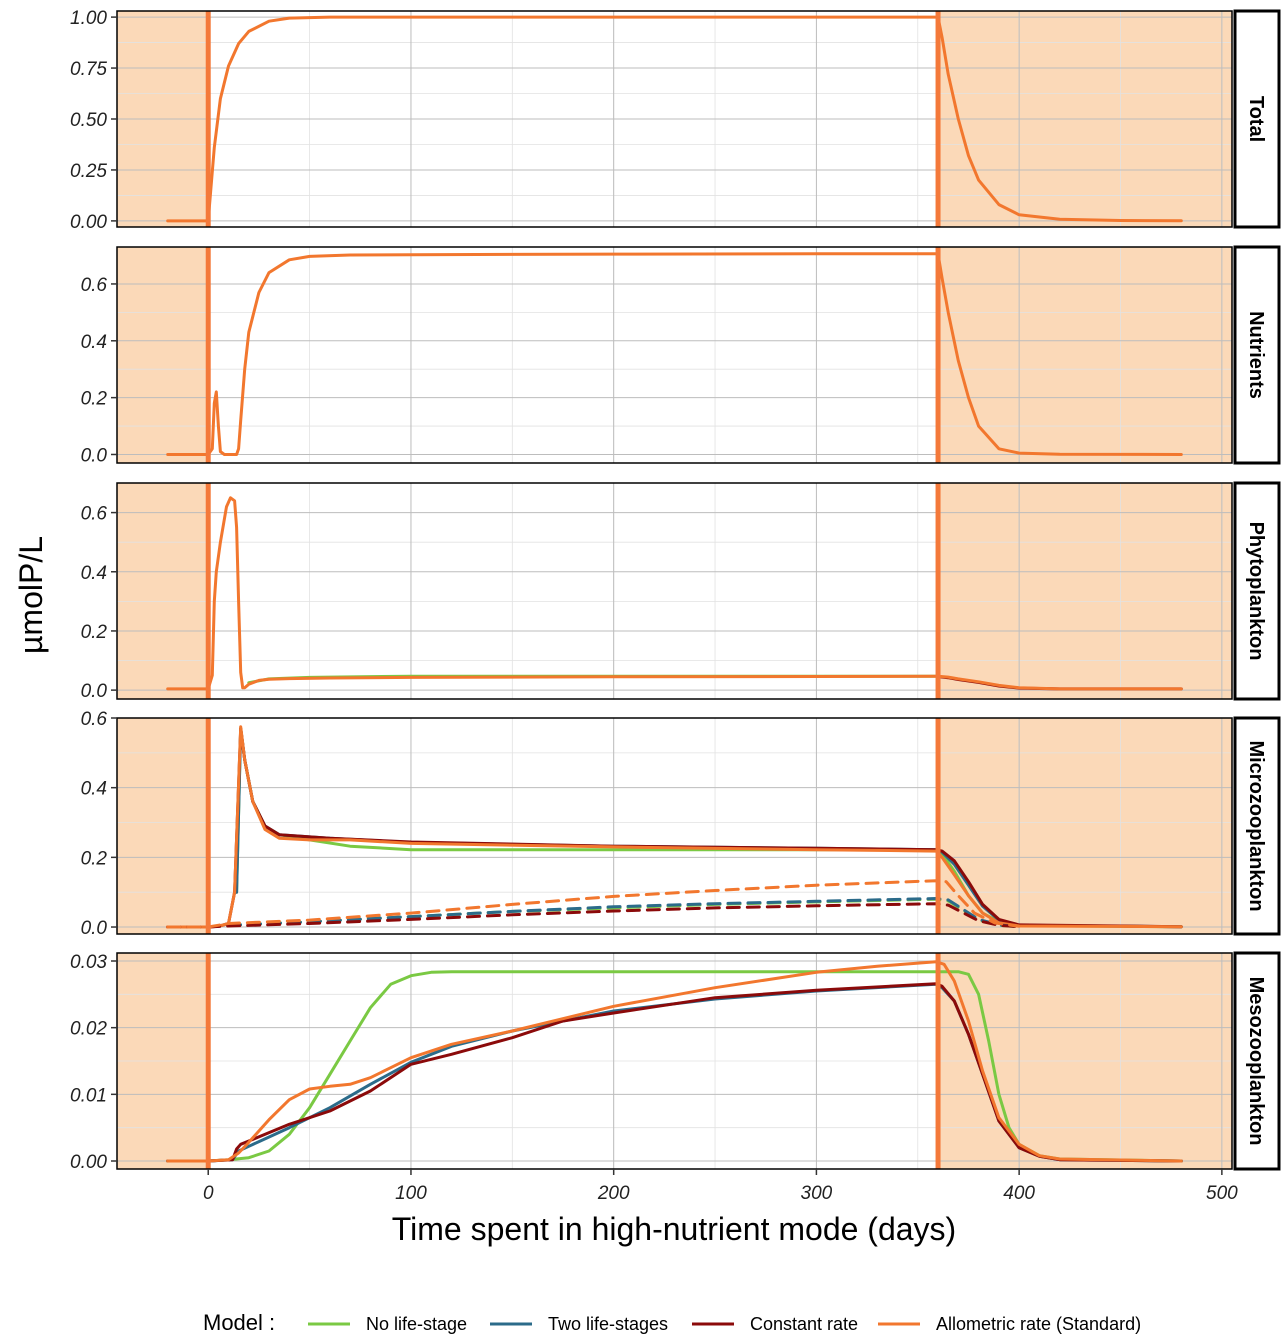 This screenshot has height=1334, width=1282. What do you see at coordinates (88, 1029) in the screenshot?
I see `y-tick-label: 0.02` at bounding box center [88, 1029].